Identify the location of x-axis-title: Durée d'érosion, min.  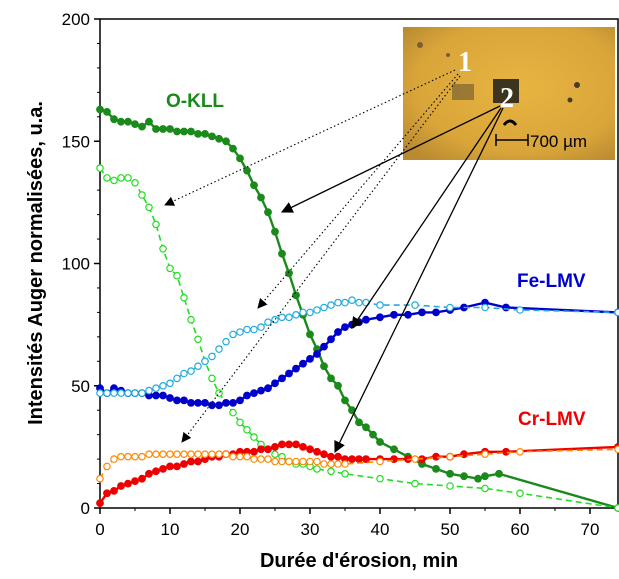
(359, 561).